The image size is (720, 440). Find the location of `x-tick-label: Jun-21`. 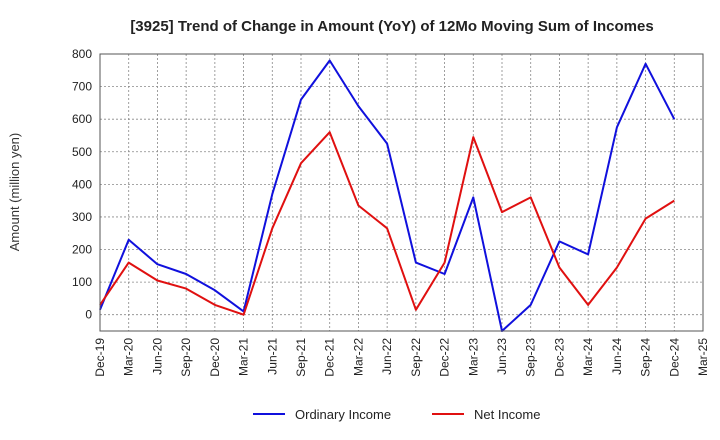

x-tick-label: Jun-21 is located at coordinates (272, 356).